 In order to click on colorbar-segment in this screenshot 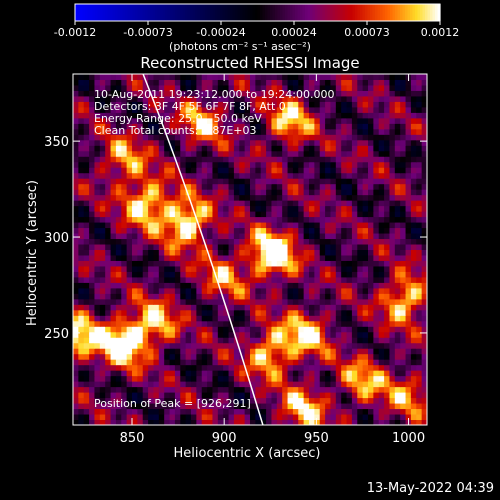, I will do `click(202, 12)`.